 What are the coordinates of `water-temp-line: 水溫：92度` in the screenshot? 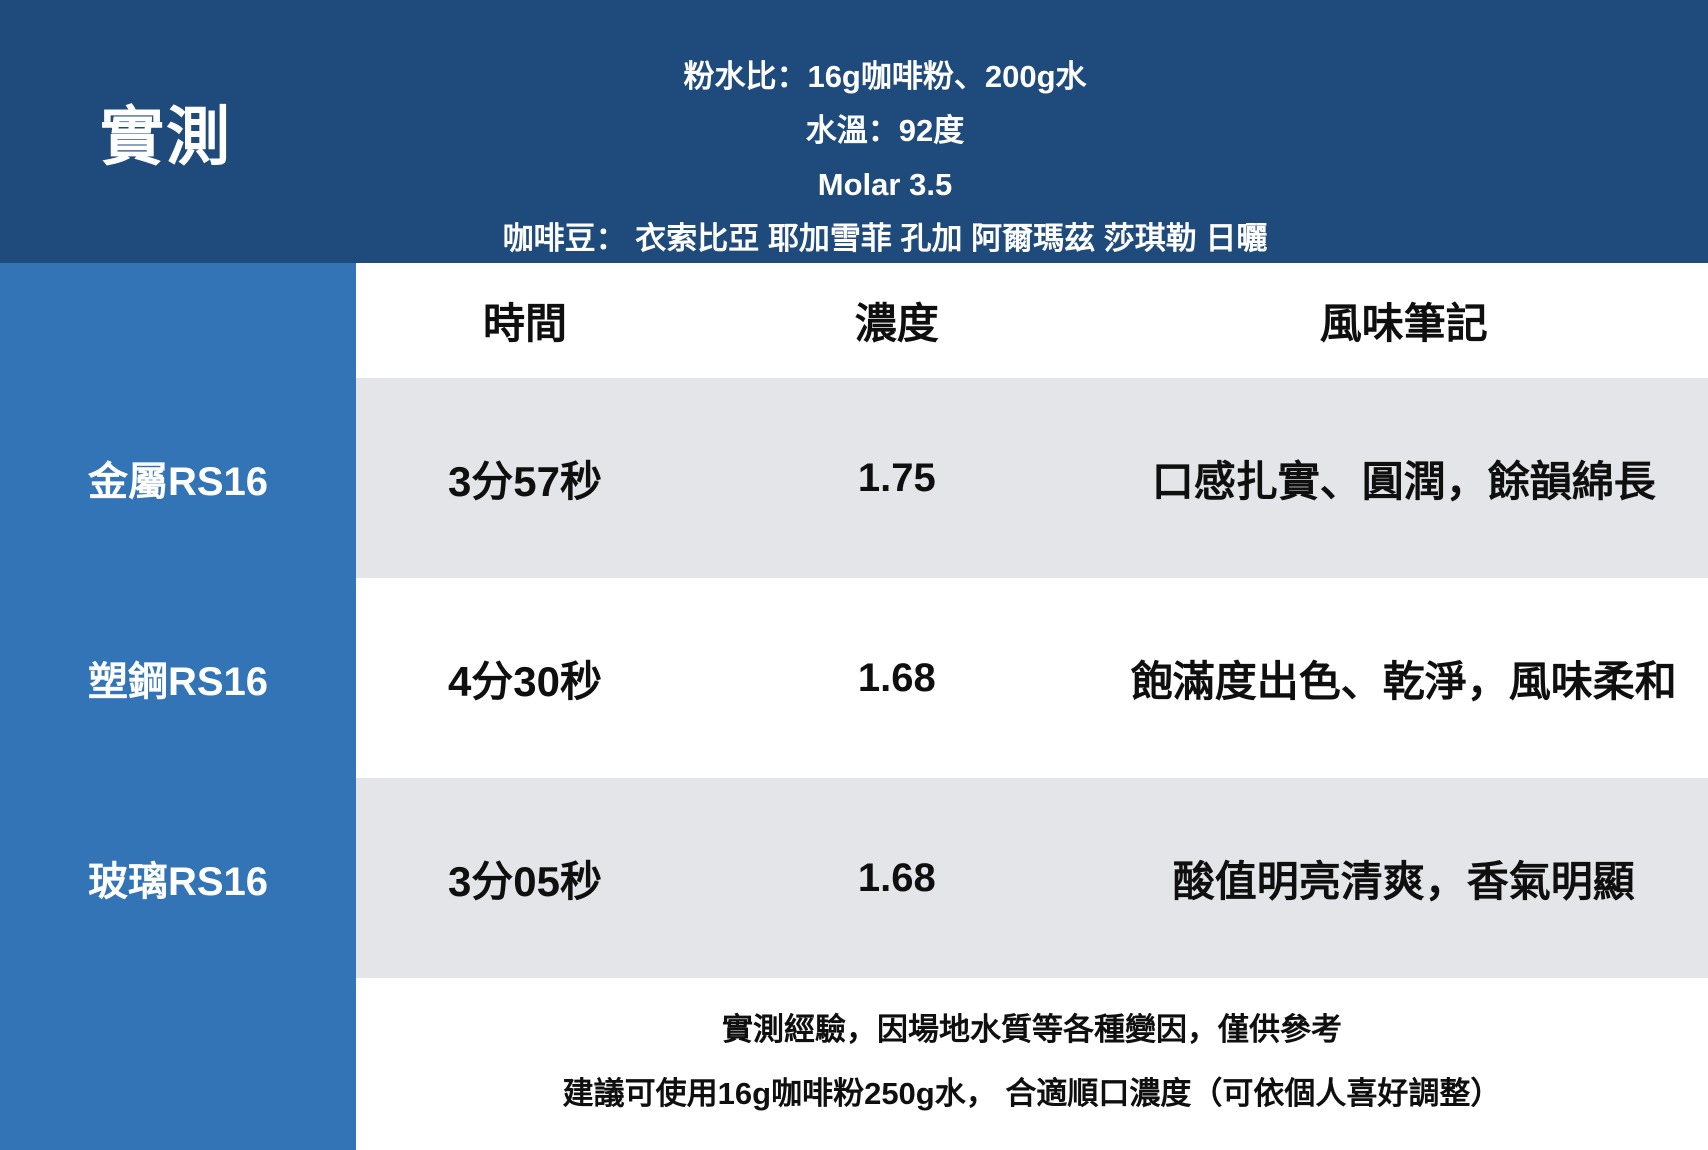 It's located at (885, 130).